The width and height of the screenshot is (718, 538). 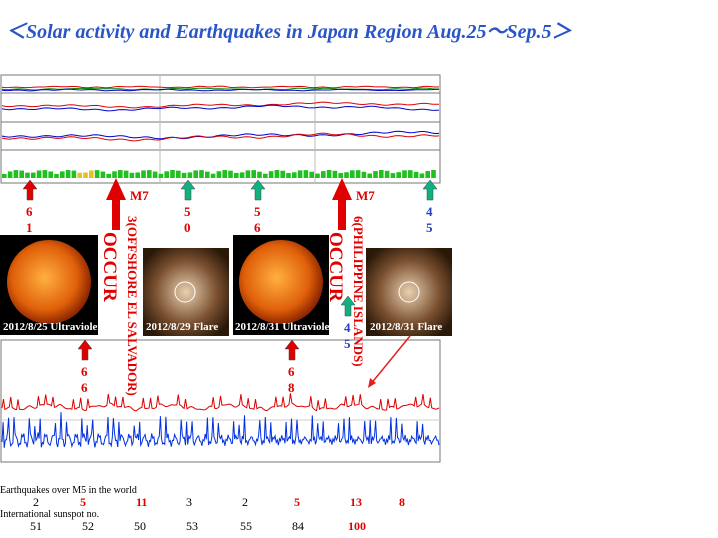 What do you see at coordinates (284, 327) in the screenshot?
I see `image-caption: 2012/8/31 Ultraviolet` at bounding box center [284, 327].